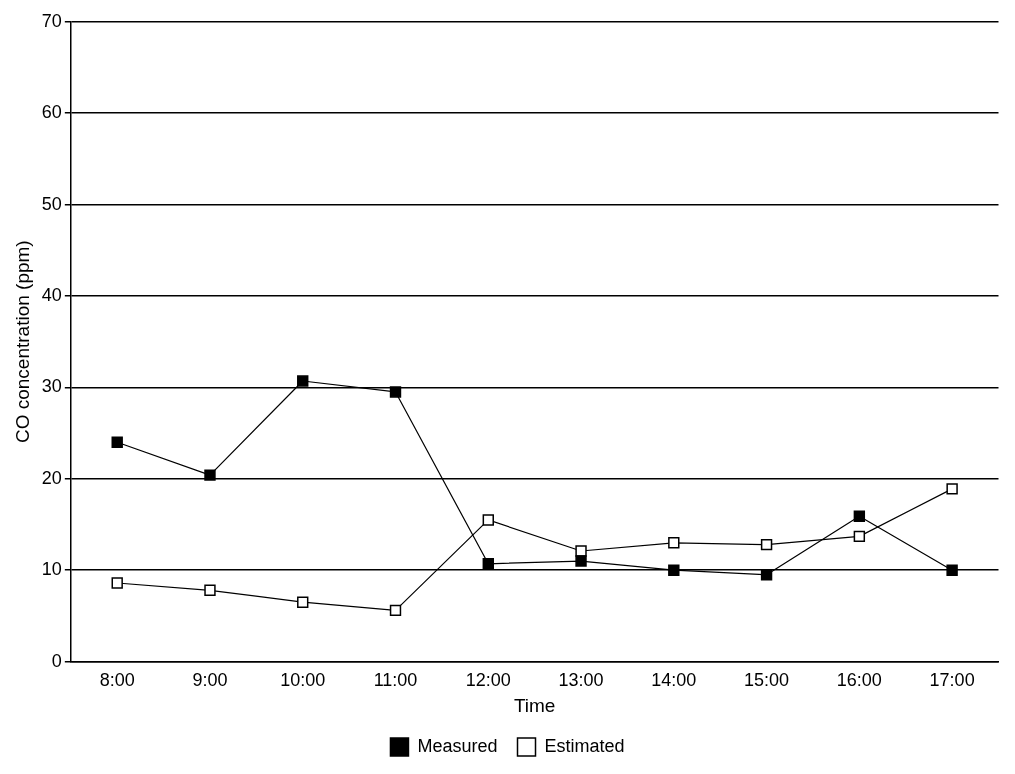 This screenshot has width=1015, height=774. What do you see at coordinates (51, 294) in the screenshot?
I see `y-tick-label: 40` at bounding box center [51, 294].